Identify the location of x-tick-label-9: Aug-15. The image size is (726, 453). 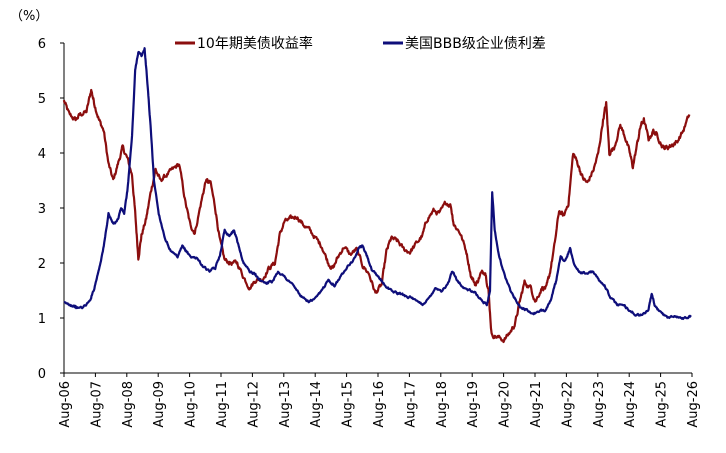
(348, 404).